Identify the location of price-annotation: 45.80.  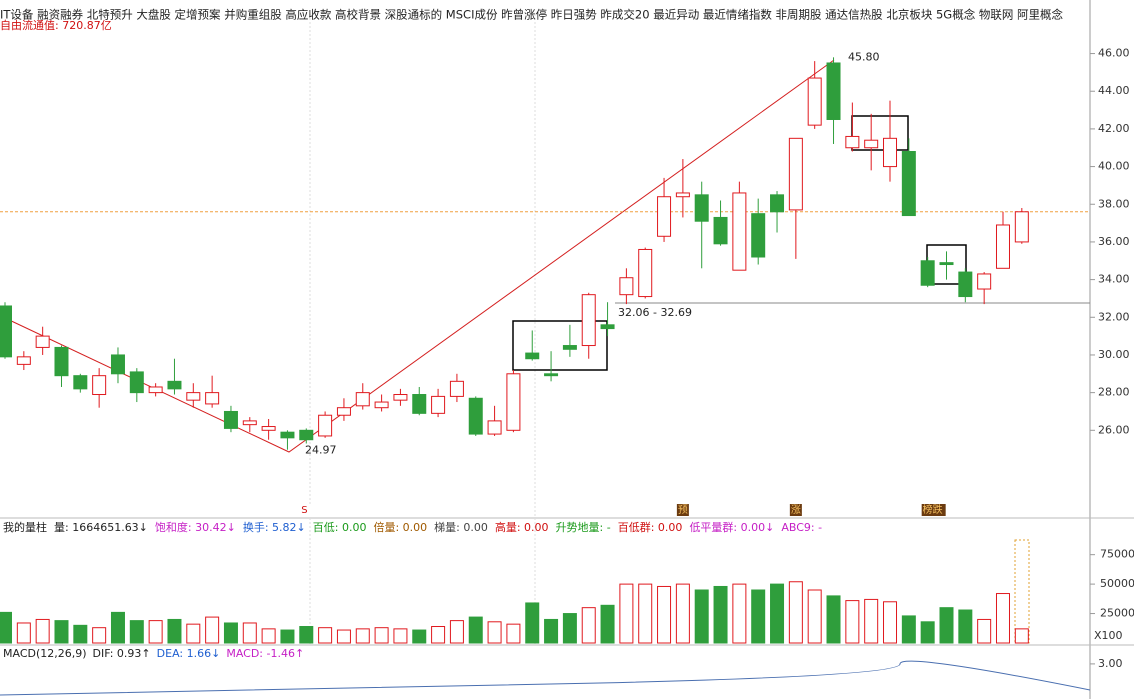
(864, 56).